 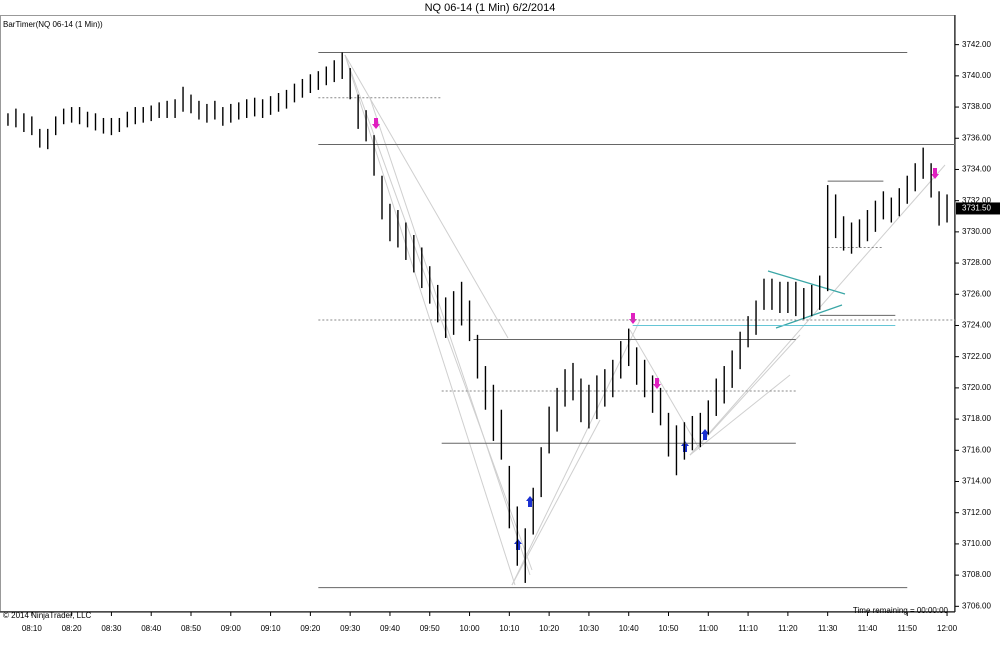 I want to click on x-tick-label: 08:20, so click(x=72, y=628).